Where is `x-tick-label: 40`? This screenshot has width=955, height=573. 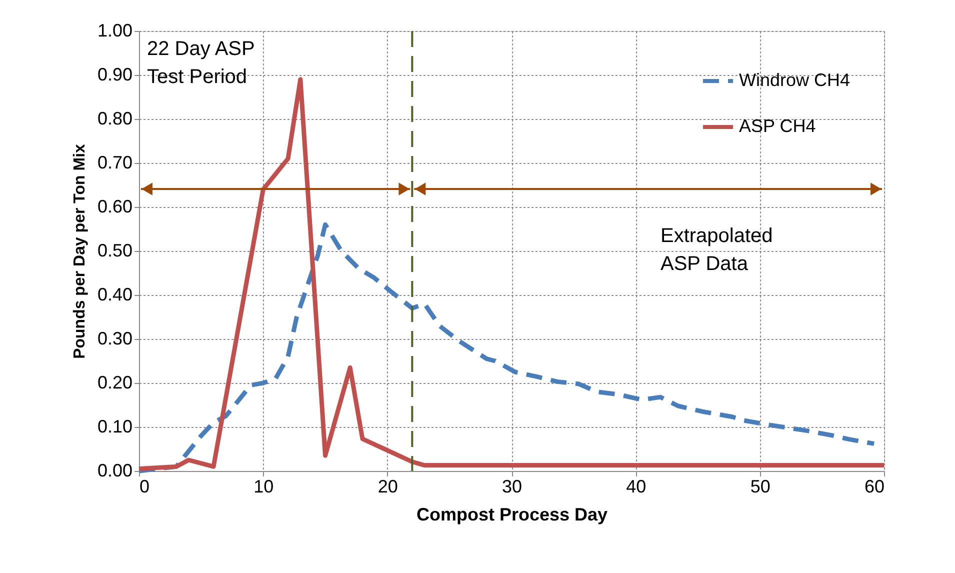
x-tick-label: 40 is located at coordinates (636, 486).